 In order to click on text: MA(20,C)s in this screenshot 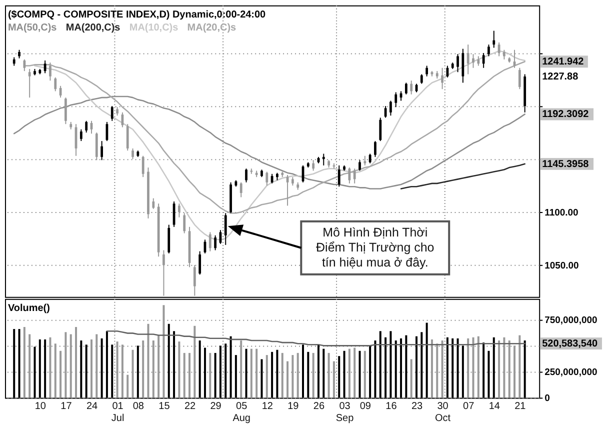, I will do `click(212, 28)`.